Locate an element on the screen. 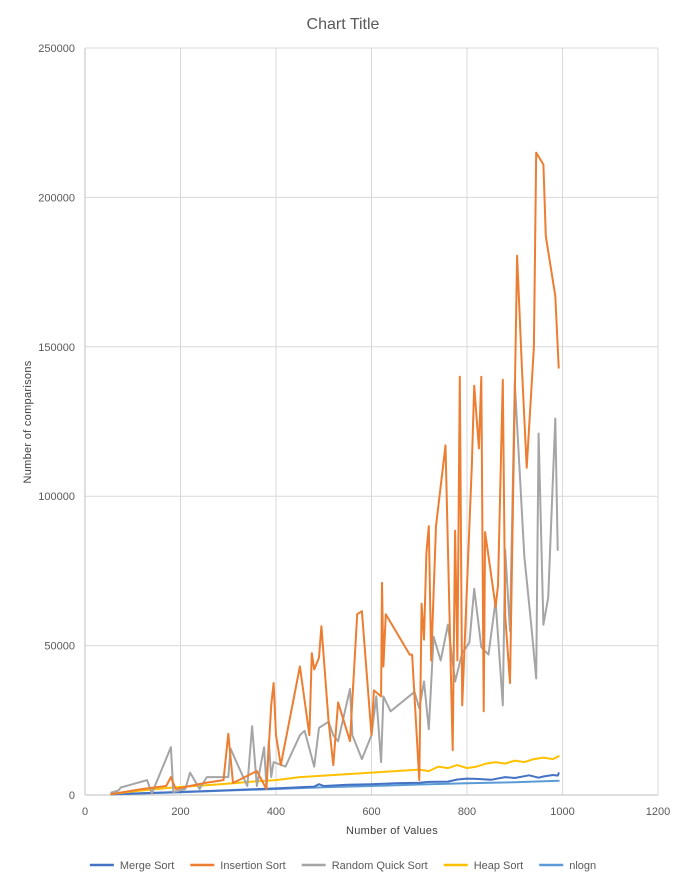 The height and width of the screenshot is (892, 686). legend-item-heap-sort: Heap Sort is located at coordinates (483, 866).